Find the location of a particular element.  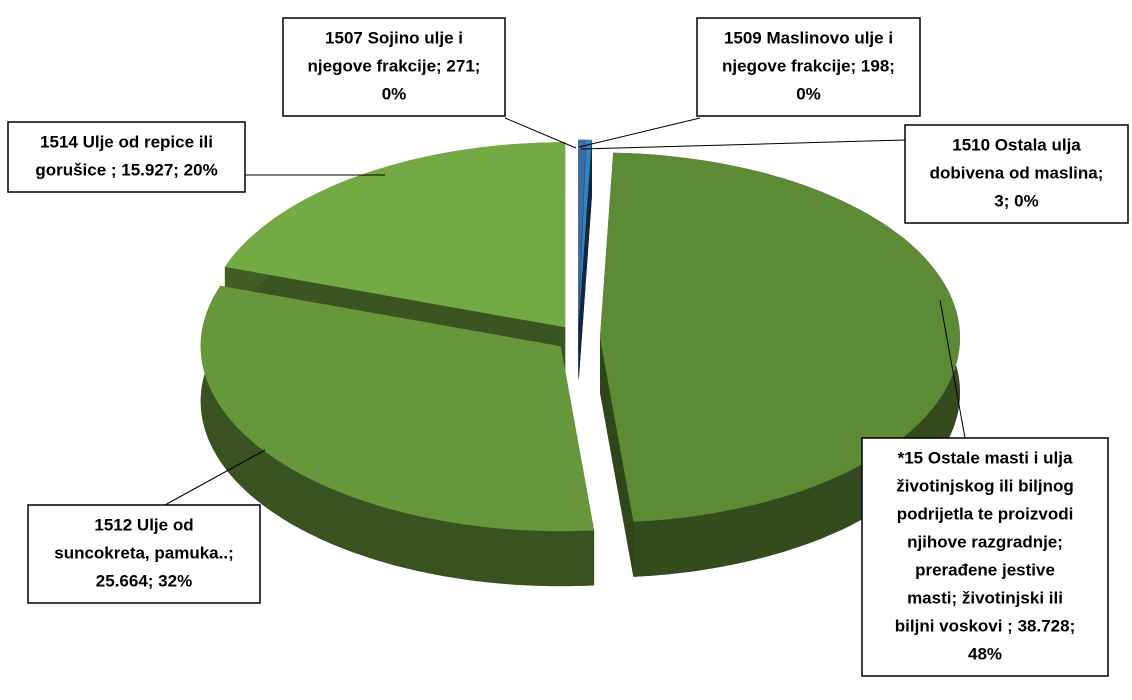

data-label: 1510 Ostala ulja is located at coordinates (1016, 144).